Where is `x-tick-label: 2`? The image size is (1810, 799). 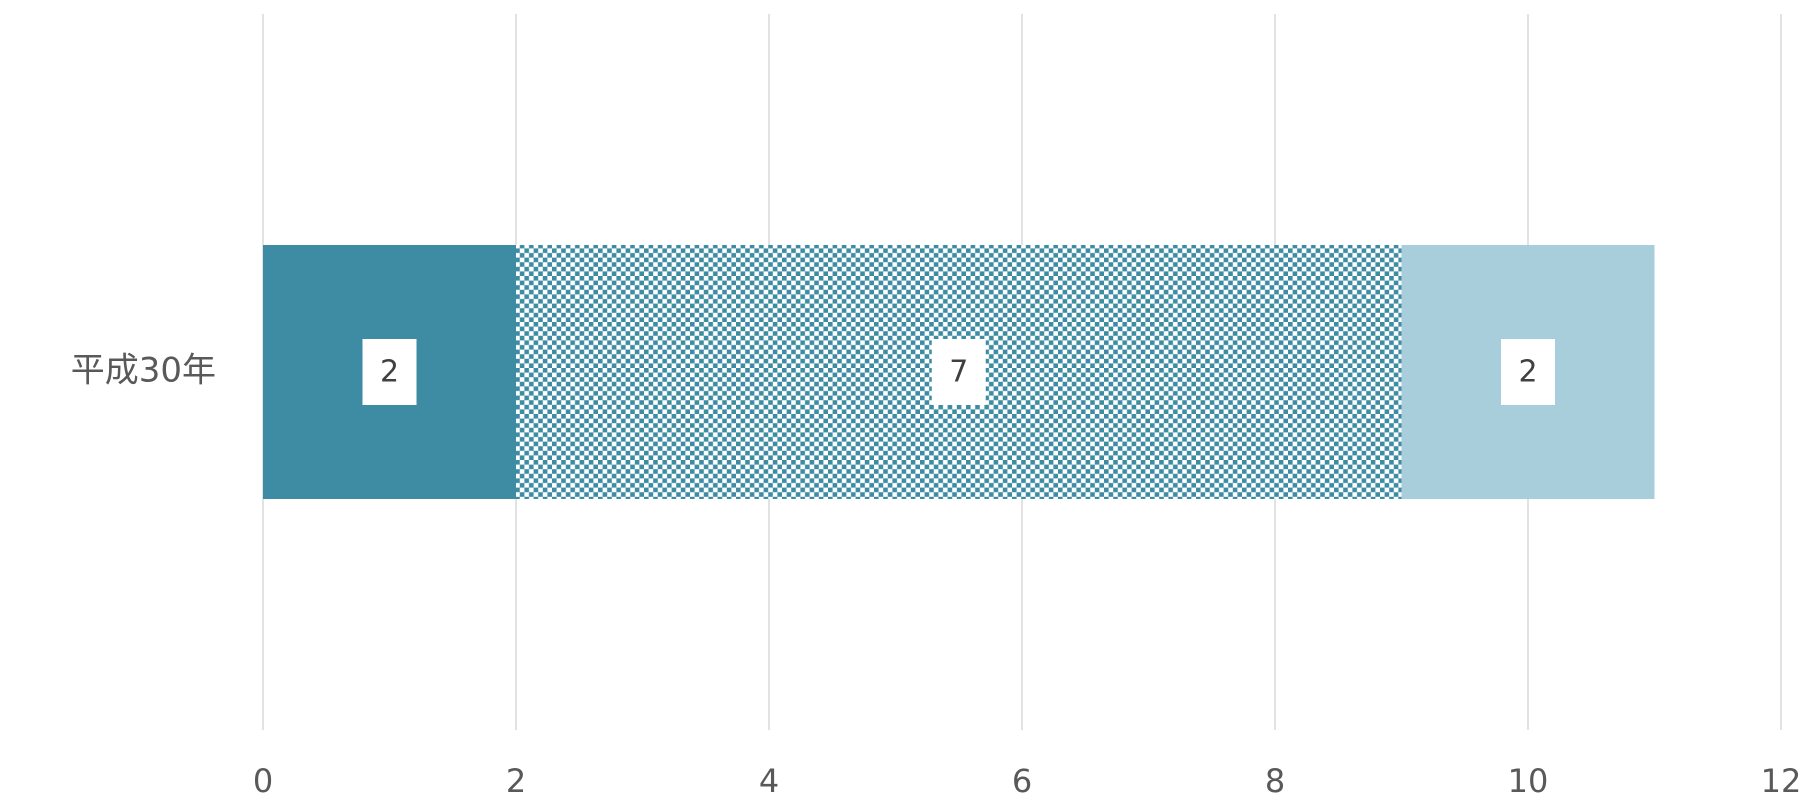
x-tick-label: 2 is located at coordinates (516, 780).